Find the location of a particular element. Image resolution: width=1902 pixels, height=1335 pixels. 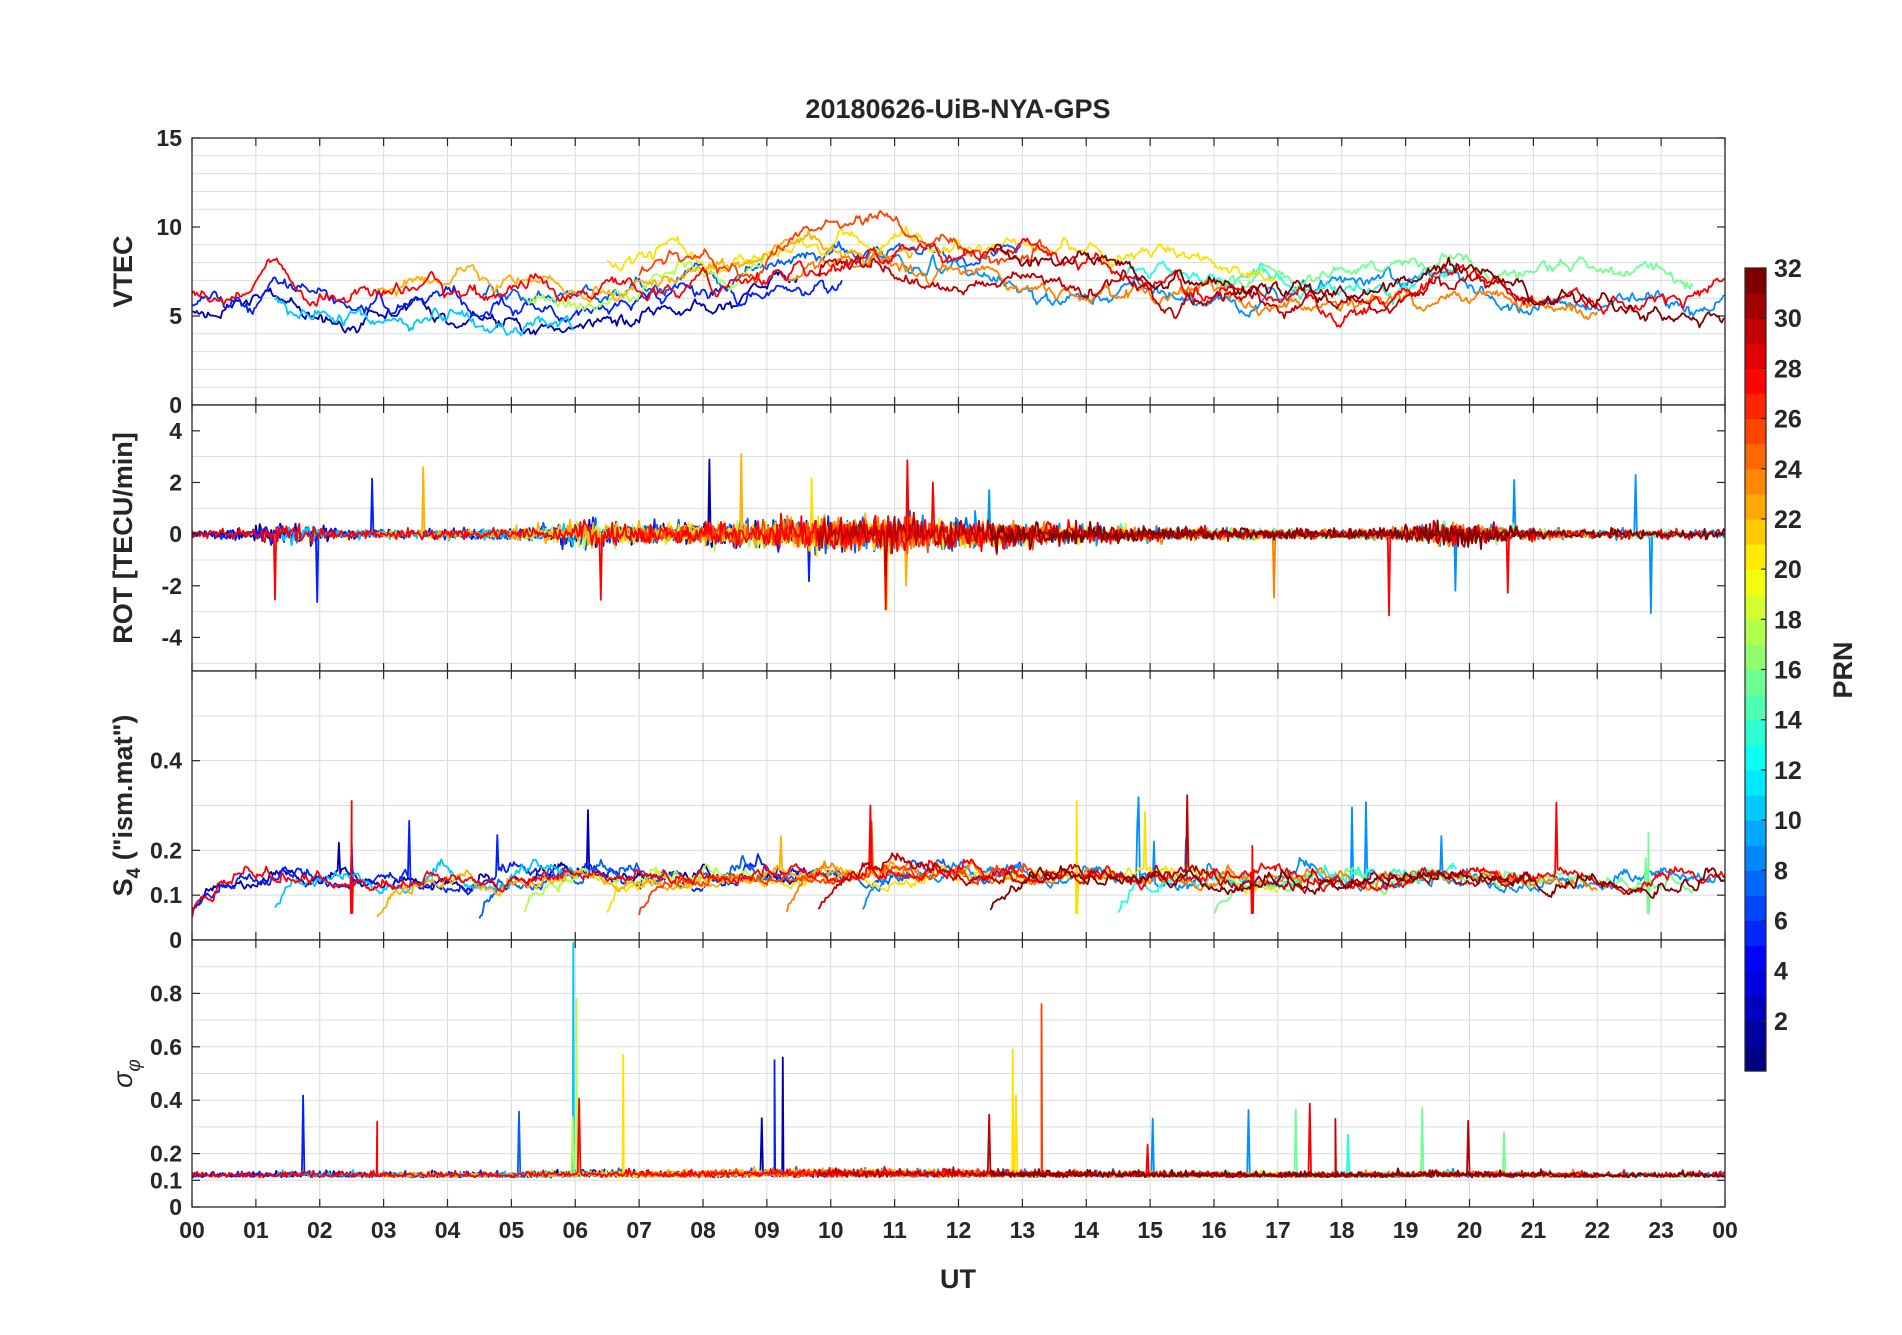

y-tick-label: 5 is located at coordinates (175, 316).